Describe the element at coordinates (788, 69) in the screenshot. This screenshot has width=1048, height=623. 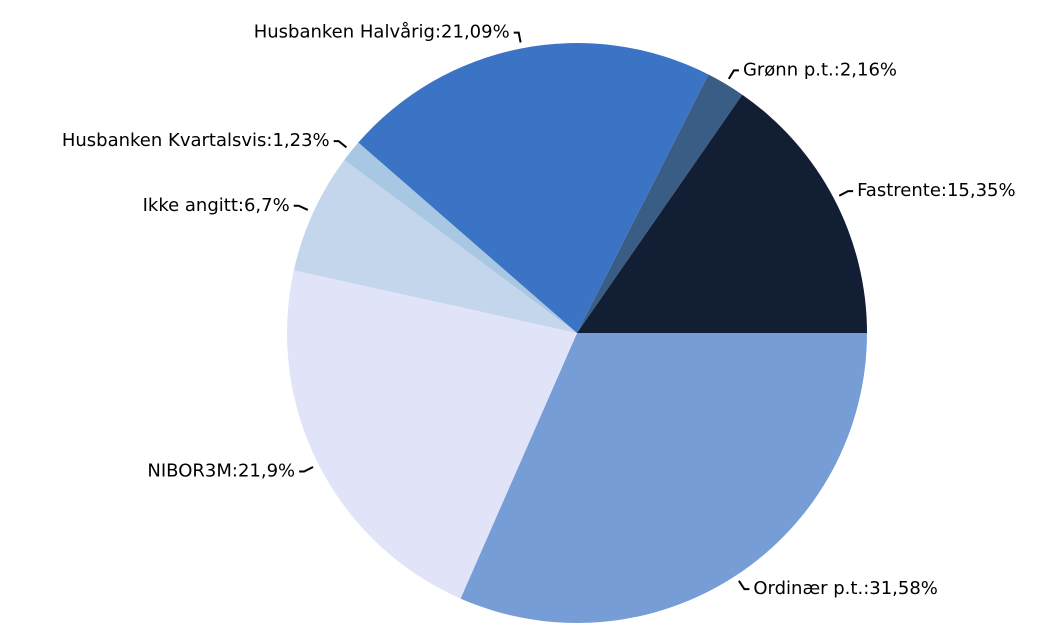
I see `slice-name: Grønn p.t.` at that location.